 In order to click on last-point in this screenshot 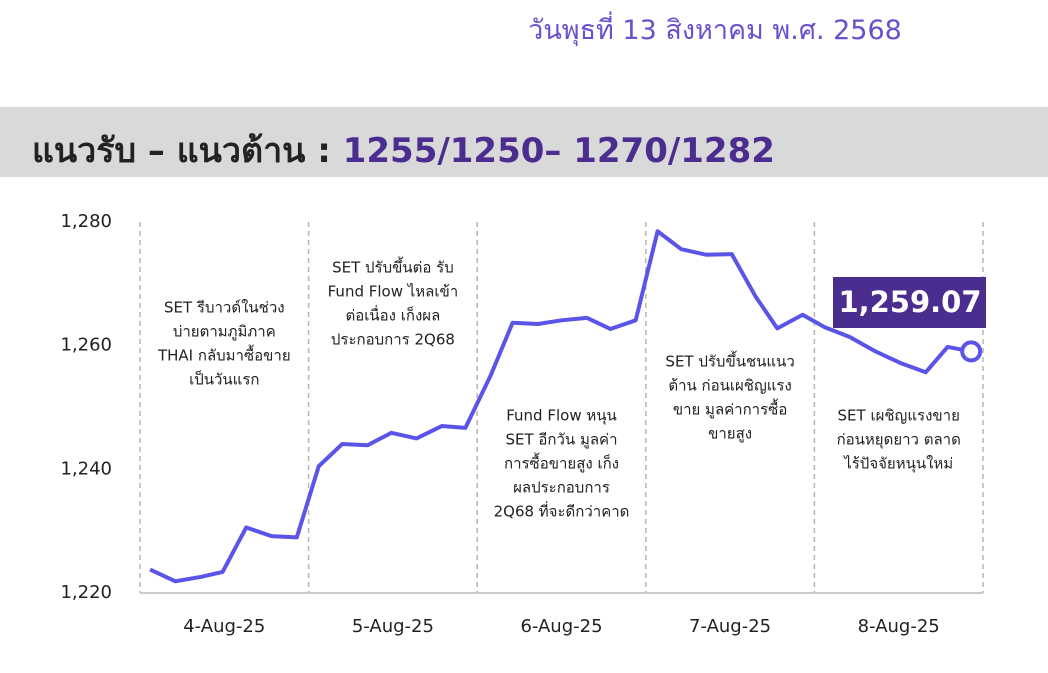, I will do `click(971, 351)`.